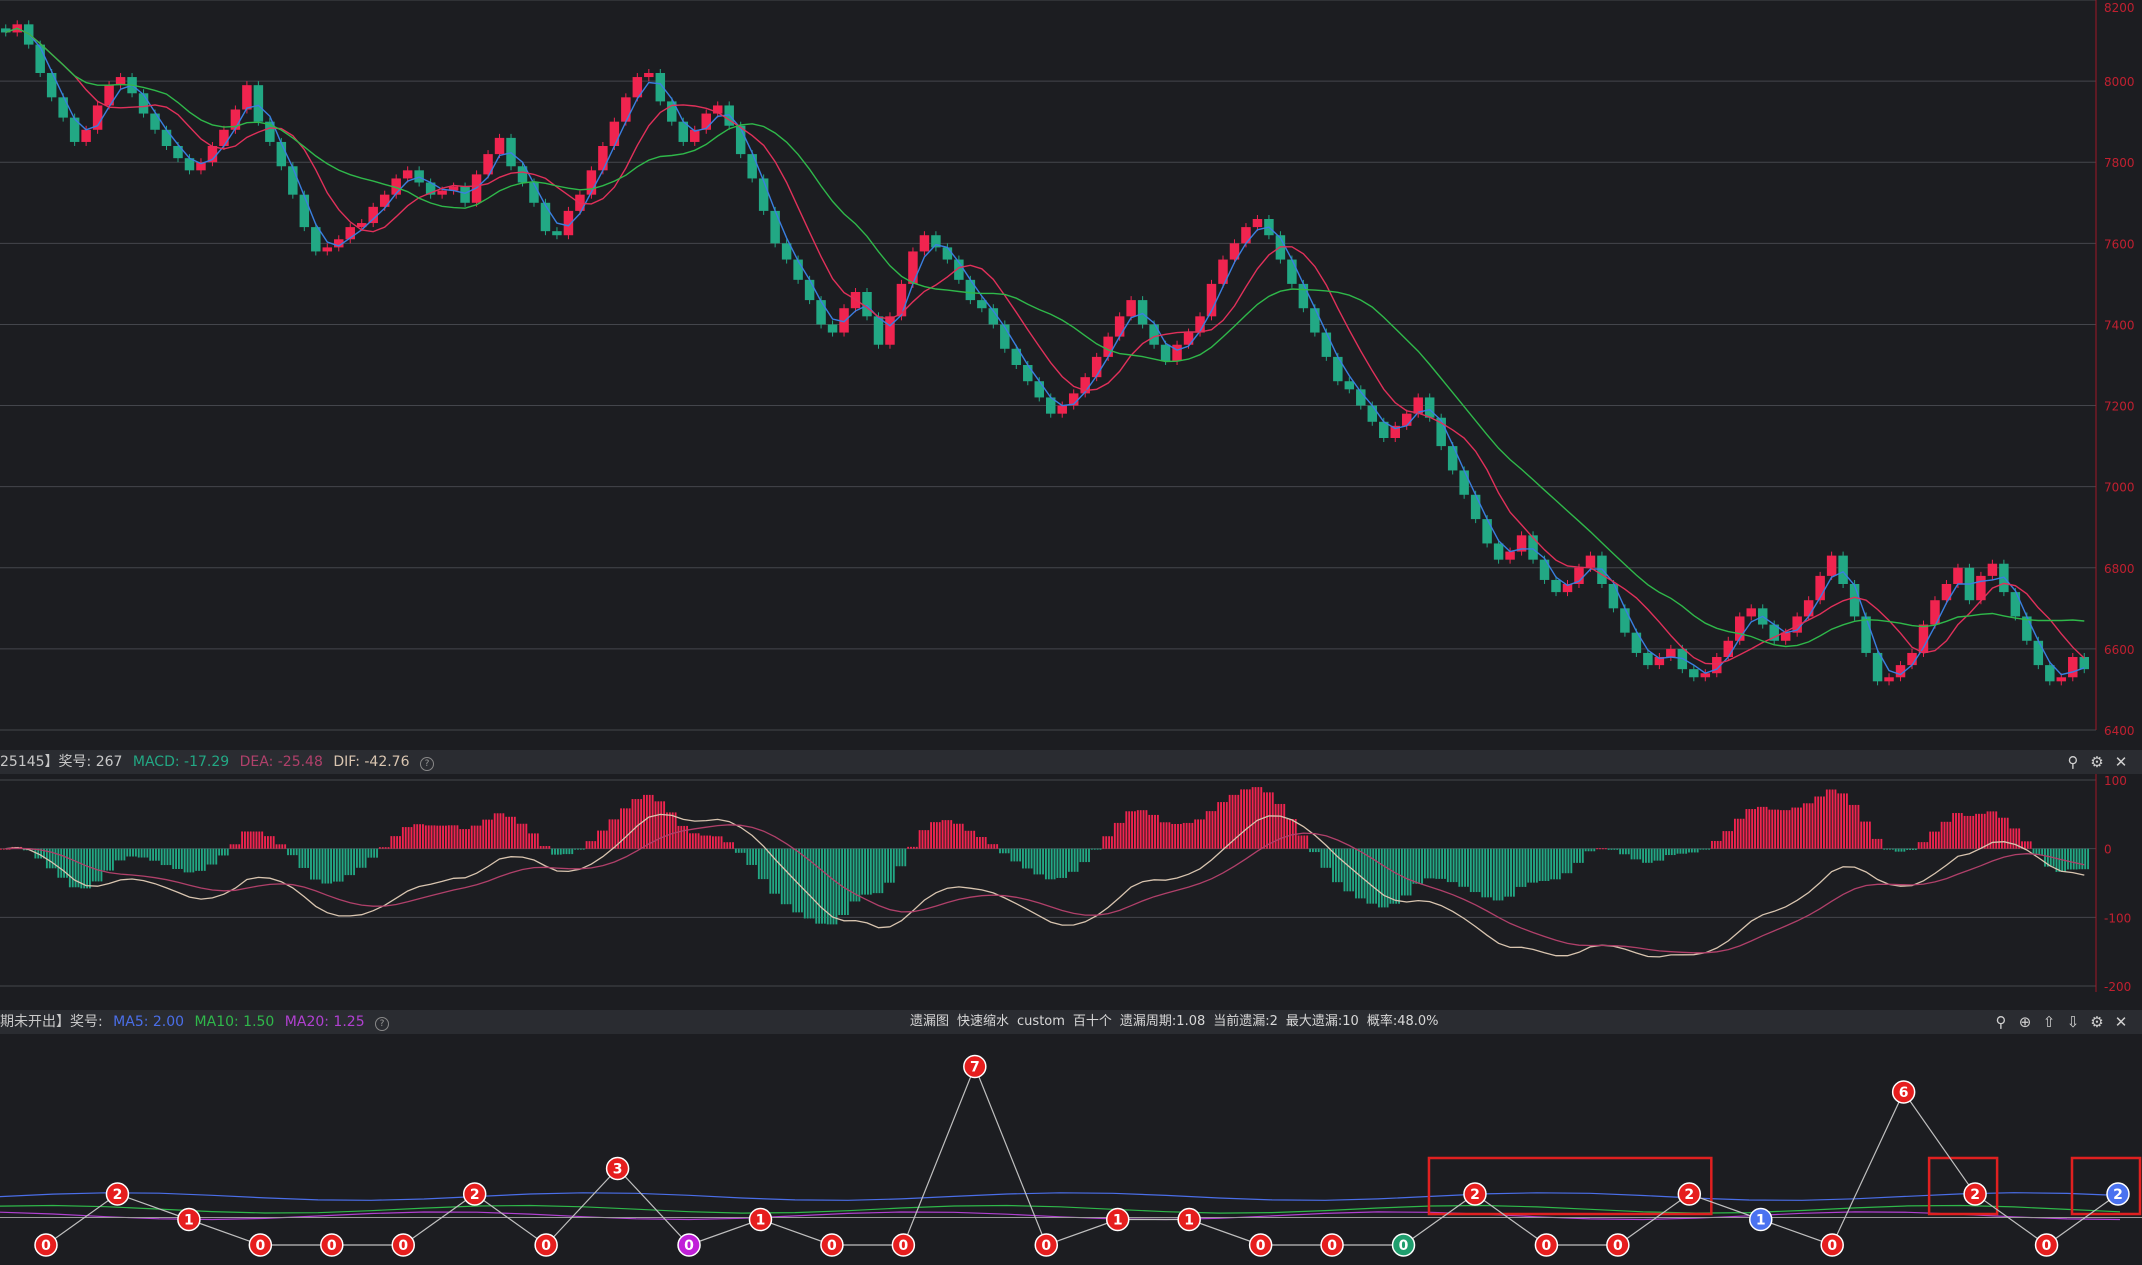 The height and width of the screenshot is (1265, 2142). I want to click on omission-polyline, so click(1082, 1155).